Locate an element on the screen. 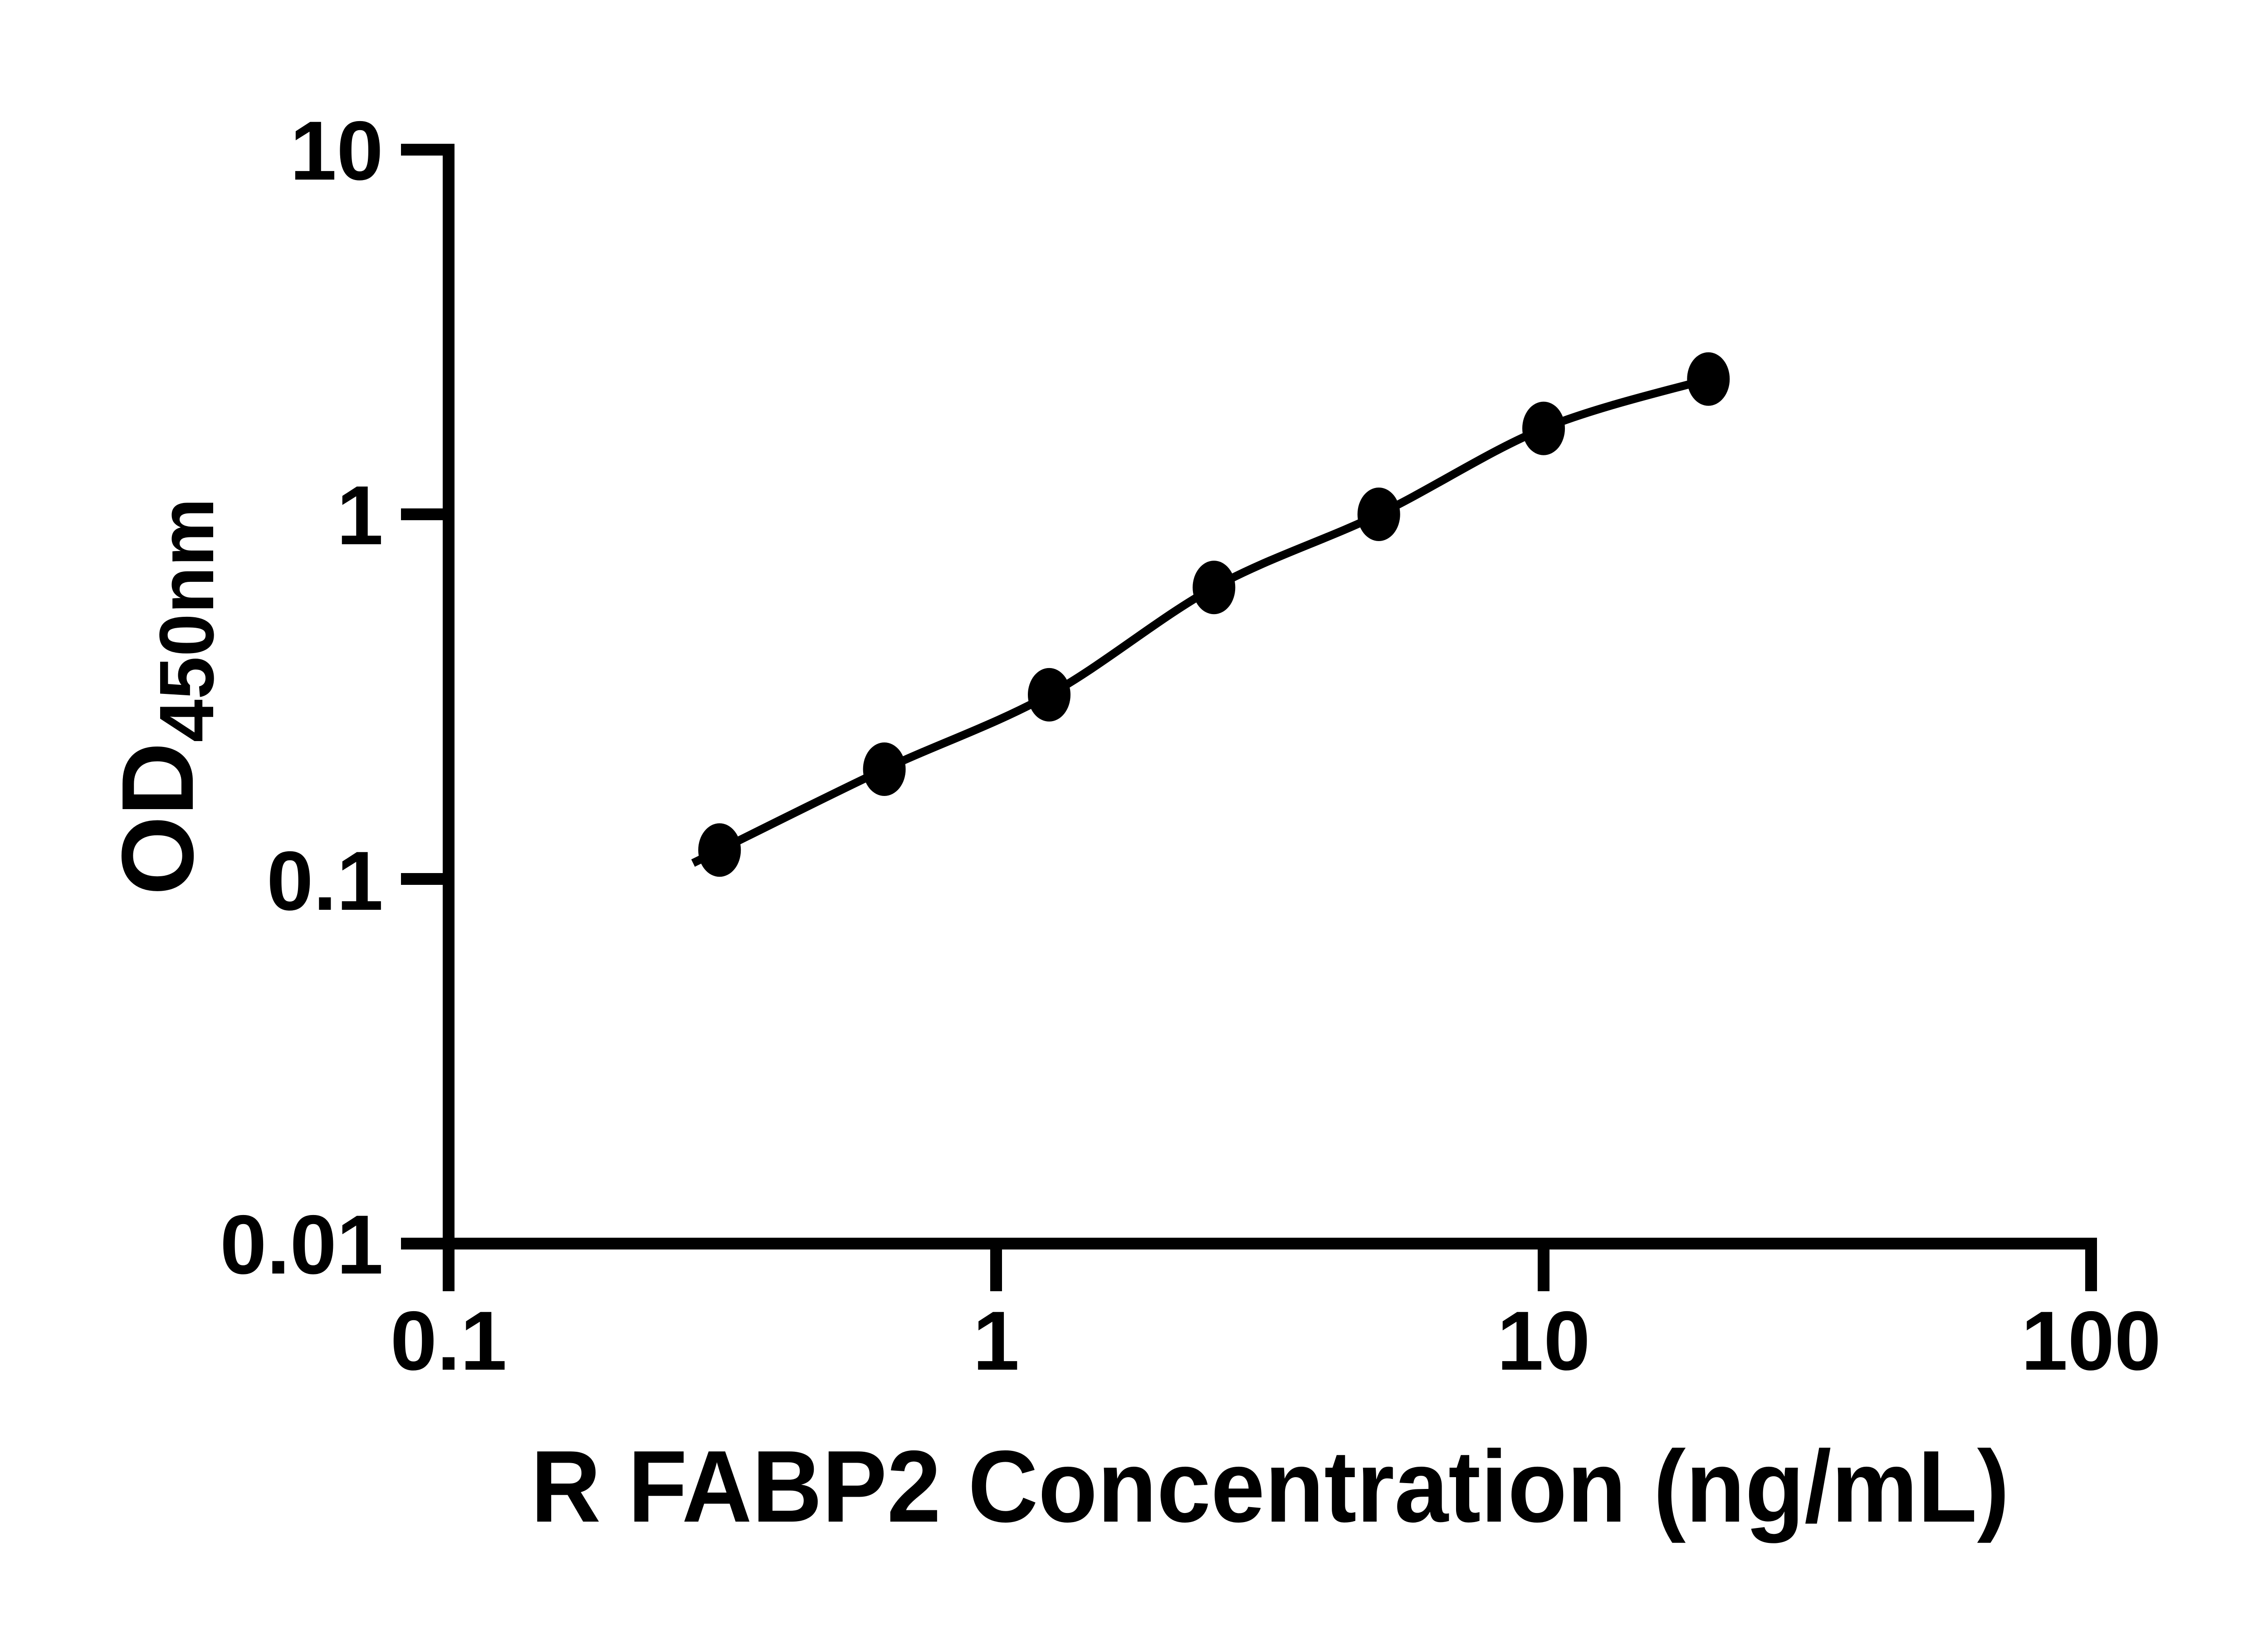 This screenshot has height=1635, width=2268. y-tick-labels: 10 1 0.1 0.01 is located at coordinates (302, 698).